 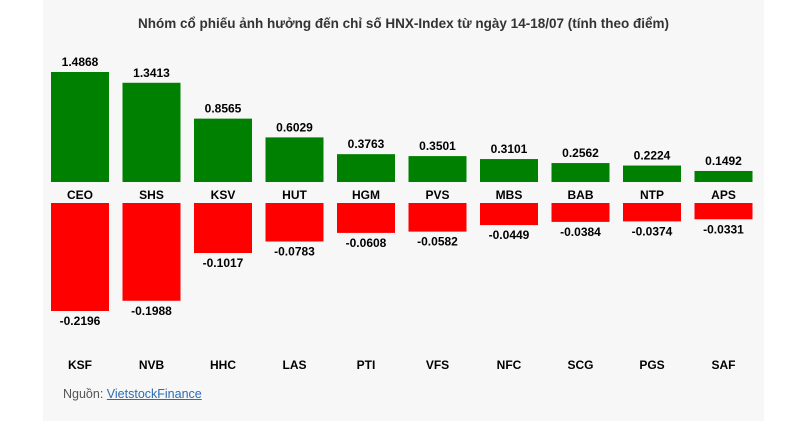 What do you see at coordinates (651, 365) in the screenshot?
I see `negative-category-label: PGS` at bounding box center [651, 365].